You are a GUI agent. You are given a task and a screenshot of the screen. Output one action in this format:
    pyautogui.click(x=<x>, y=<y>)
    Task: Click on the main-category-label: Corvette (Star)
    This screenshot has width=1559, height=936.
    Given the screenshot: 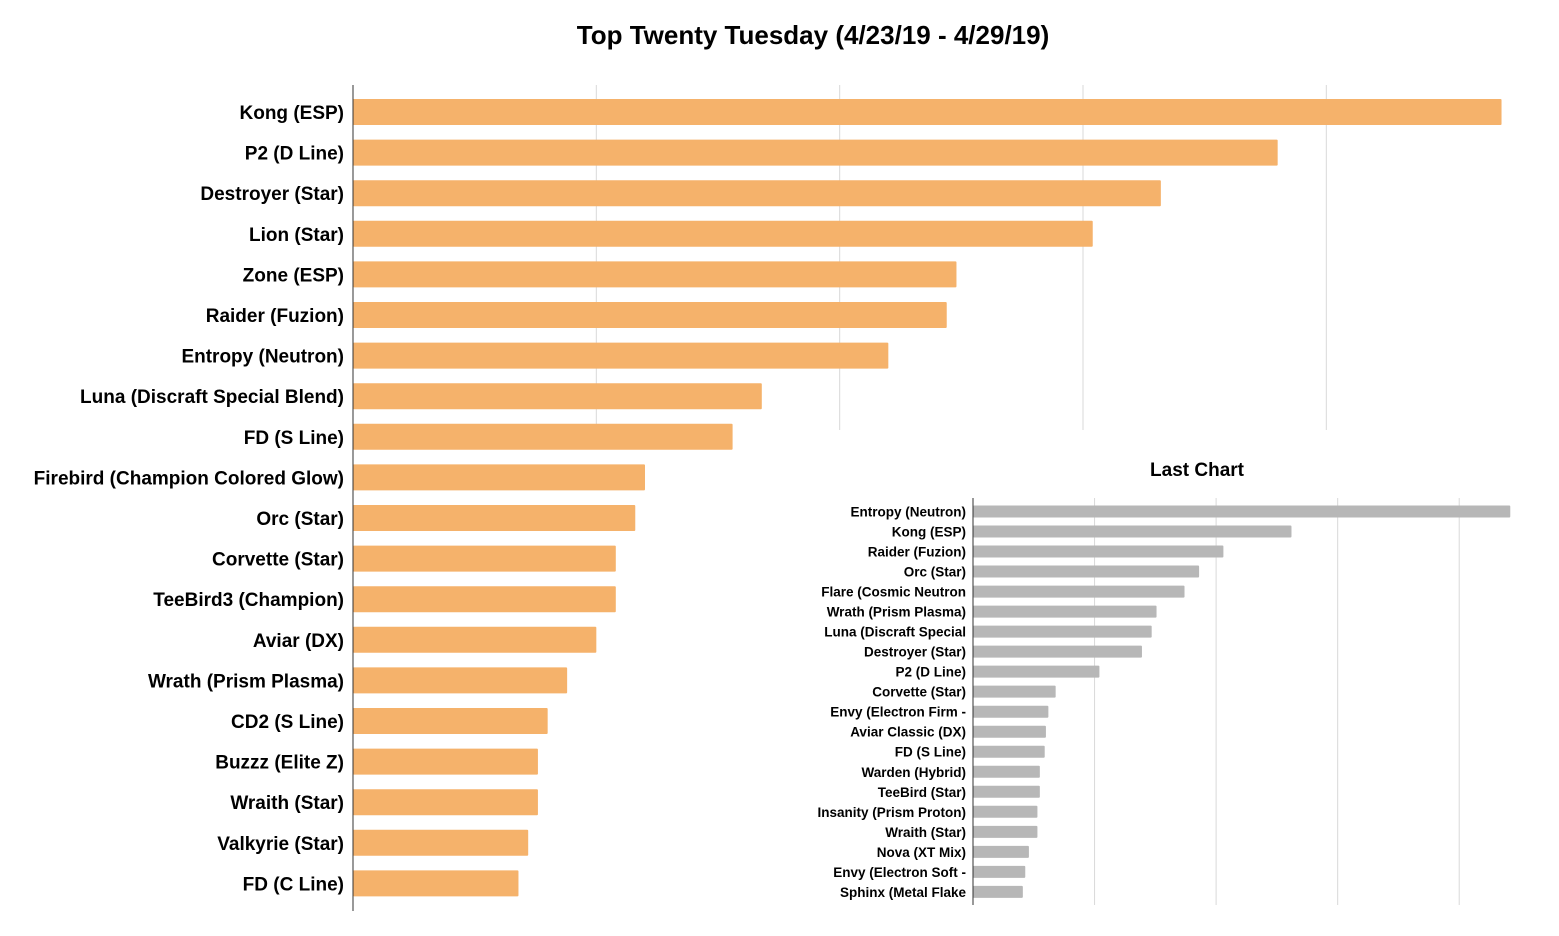 What is the action you would take?
    pyautogui.click(x=278, y=560)
    